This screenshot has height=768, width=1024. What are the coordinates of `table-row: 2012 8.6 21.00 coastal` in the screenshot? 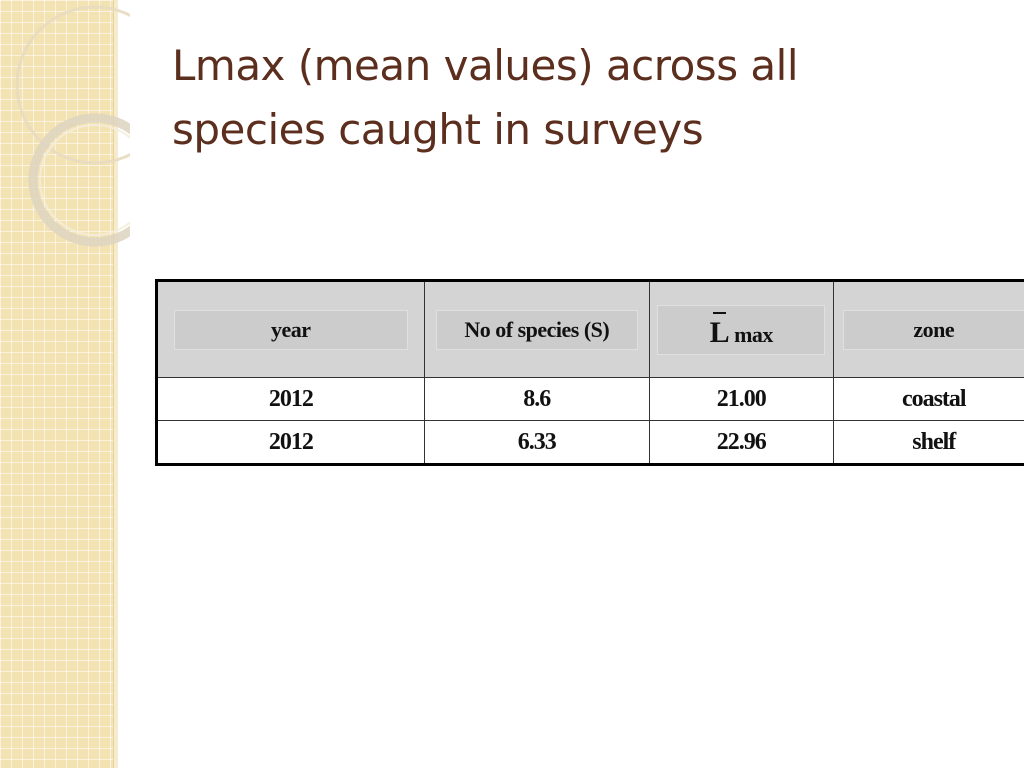 It's located at (590, 399).